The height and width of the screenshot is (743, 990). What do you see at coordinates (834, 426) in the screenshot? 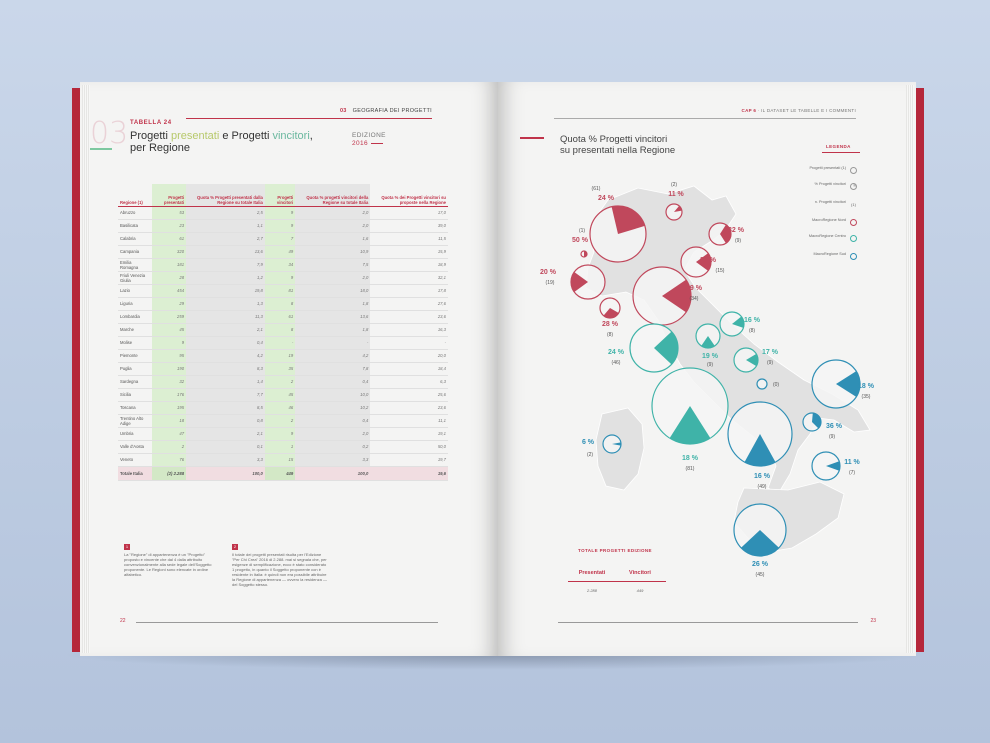
I see `bubble-pct-label: 36 %` at bounding box center [834, 426].